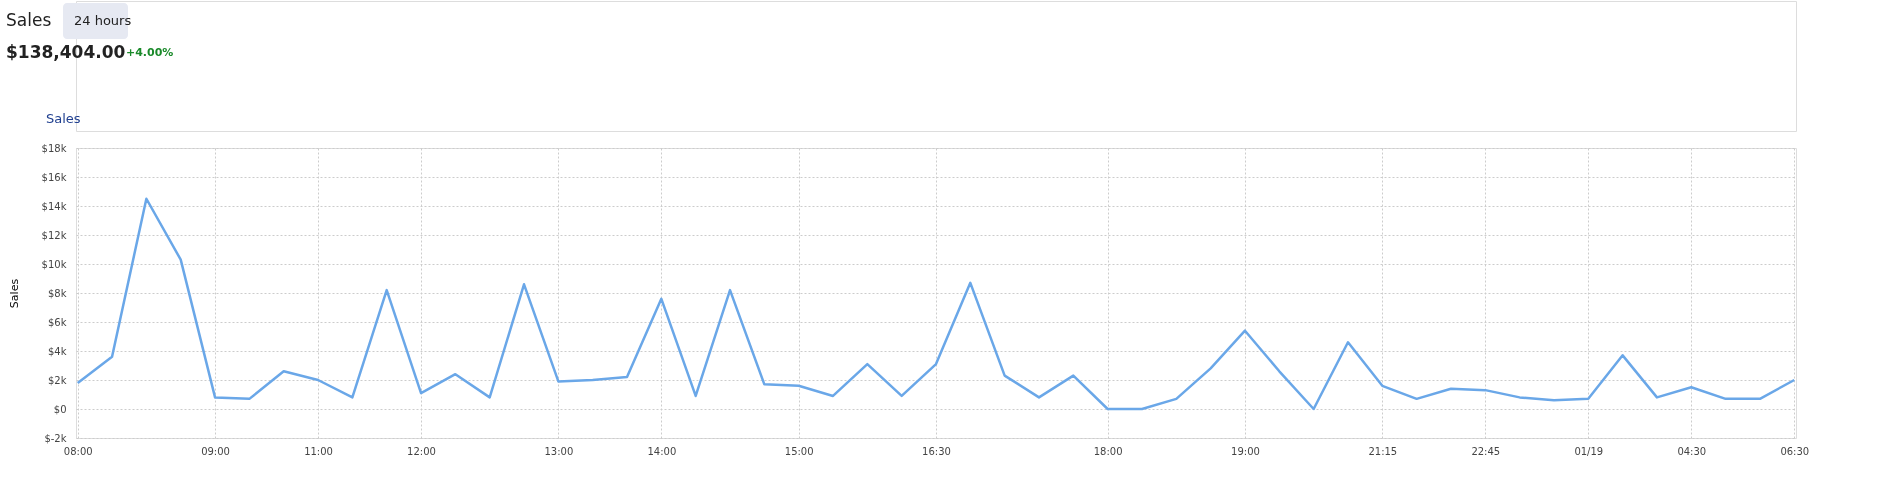 This screenshot has width=1877, height=490. I want to click on chart-title: Sales, so click(29, 20).